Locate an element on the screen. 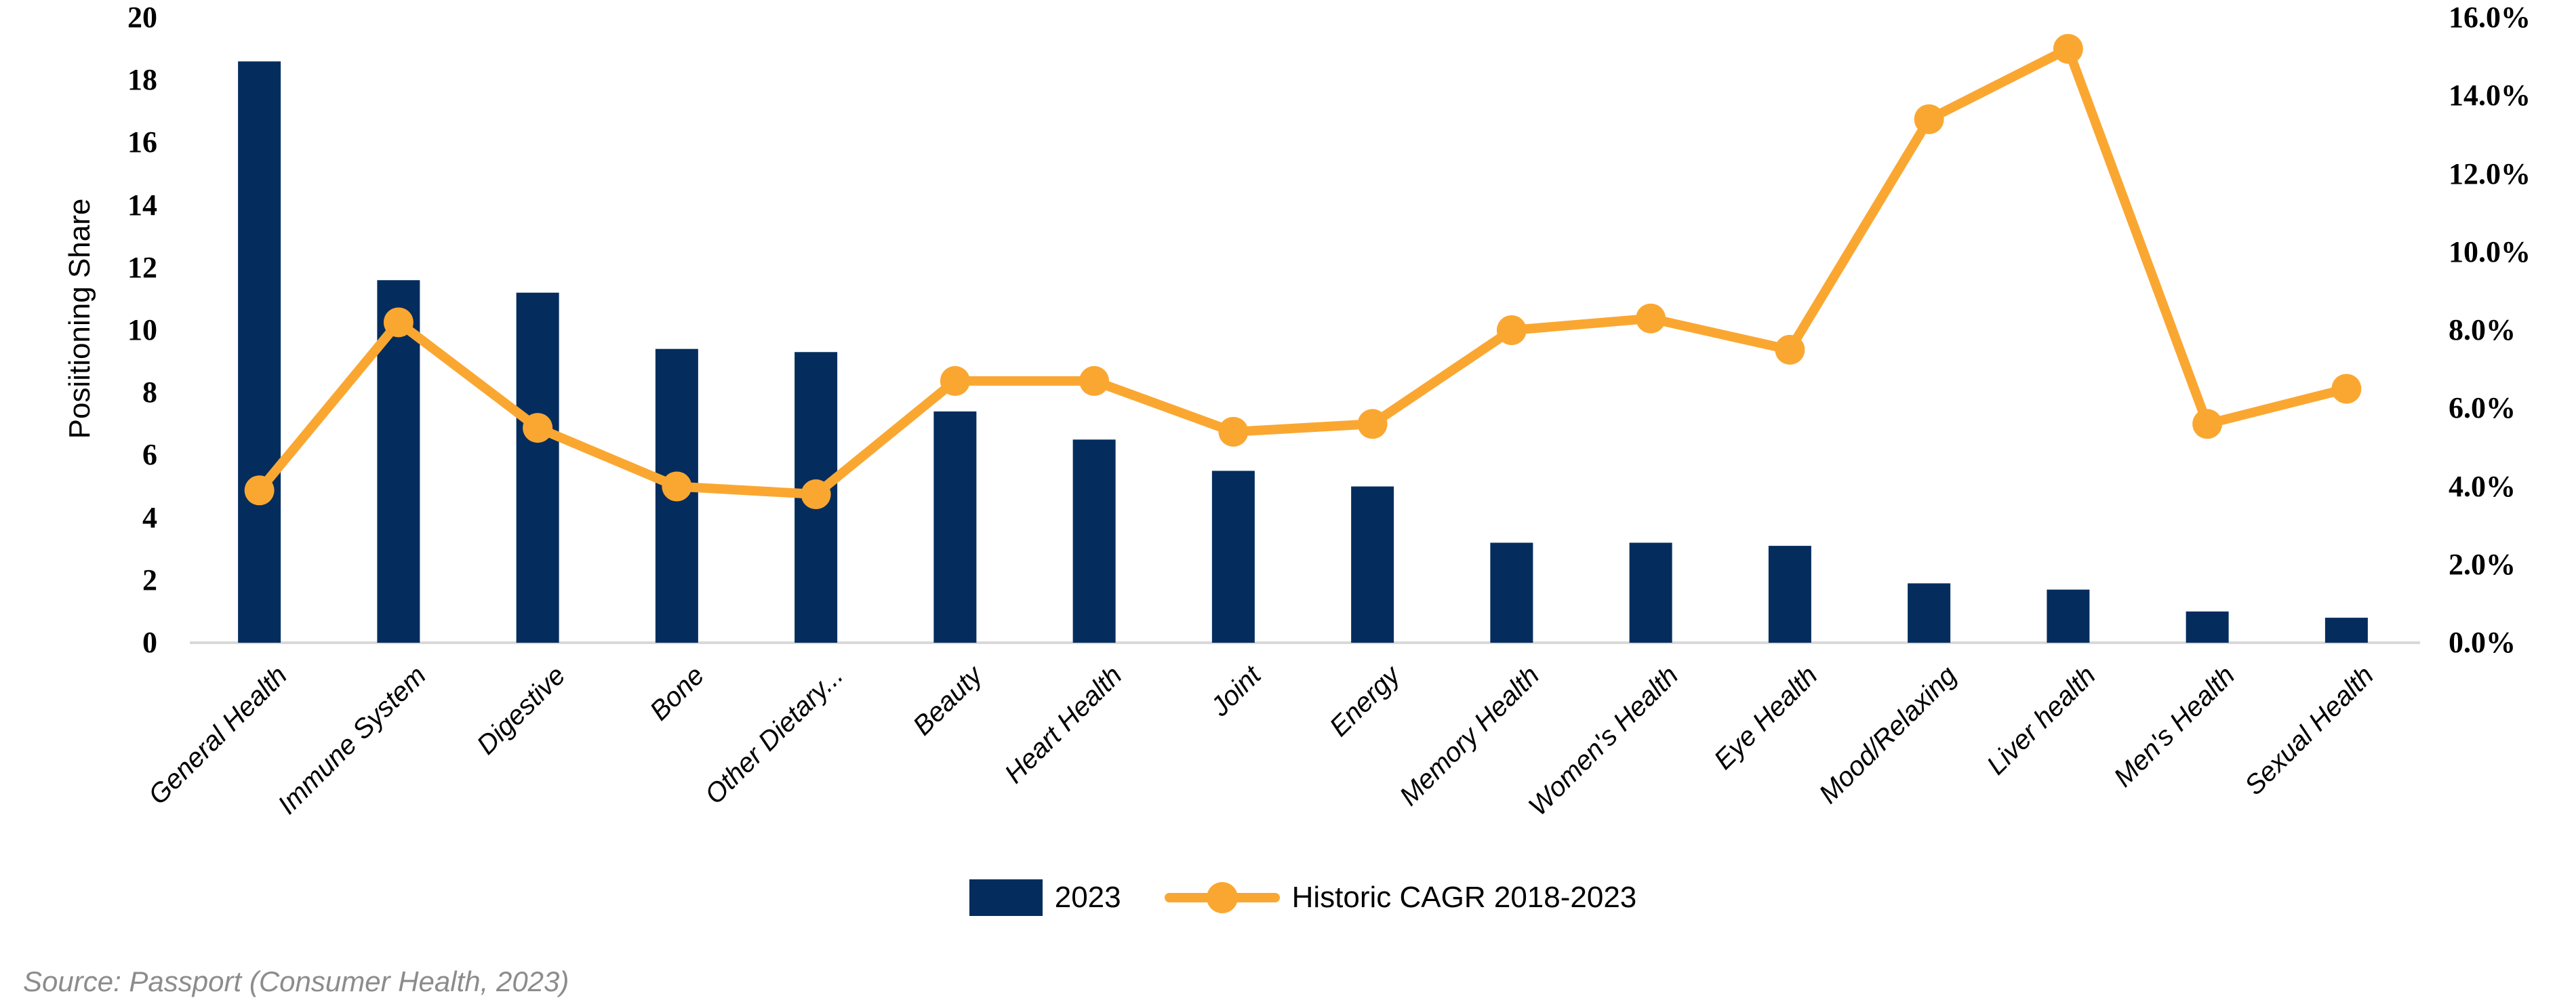 Image resolution: width=2576 pixels, height=998 pixels. legend-item-cagr: Historic CAGR 2018-2023 is located at coordinates (1400, 897).